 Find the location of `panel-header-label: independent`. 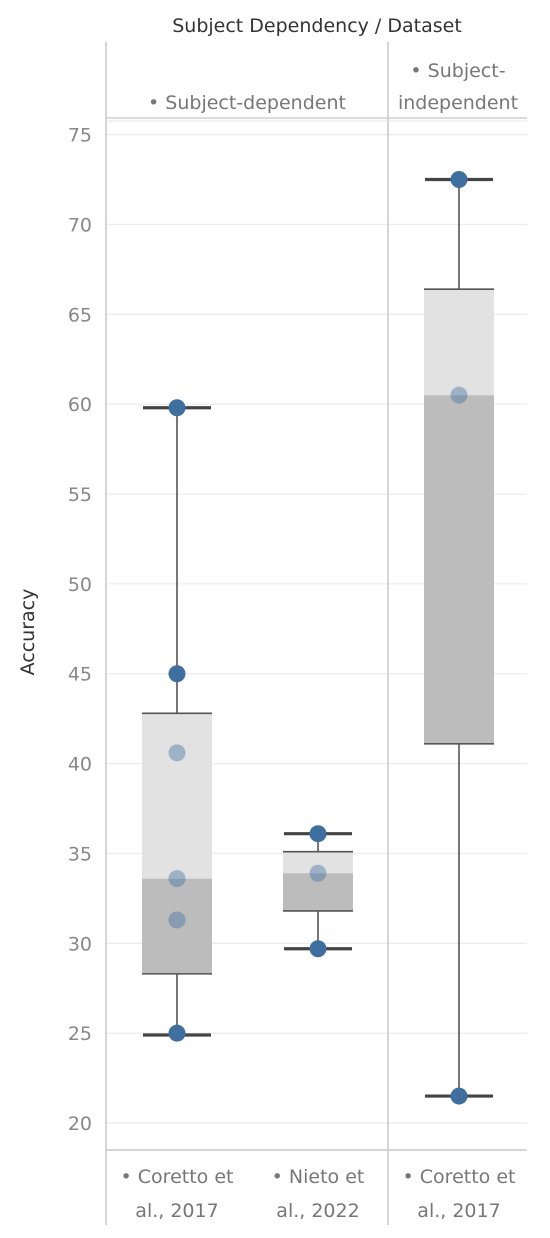

panel-header-label: independent is located at coordinates (458, 103).